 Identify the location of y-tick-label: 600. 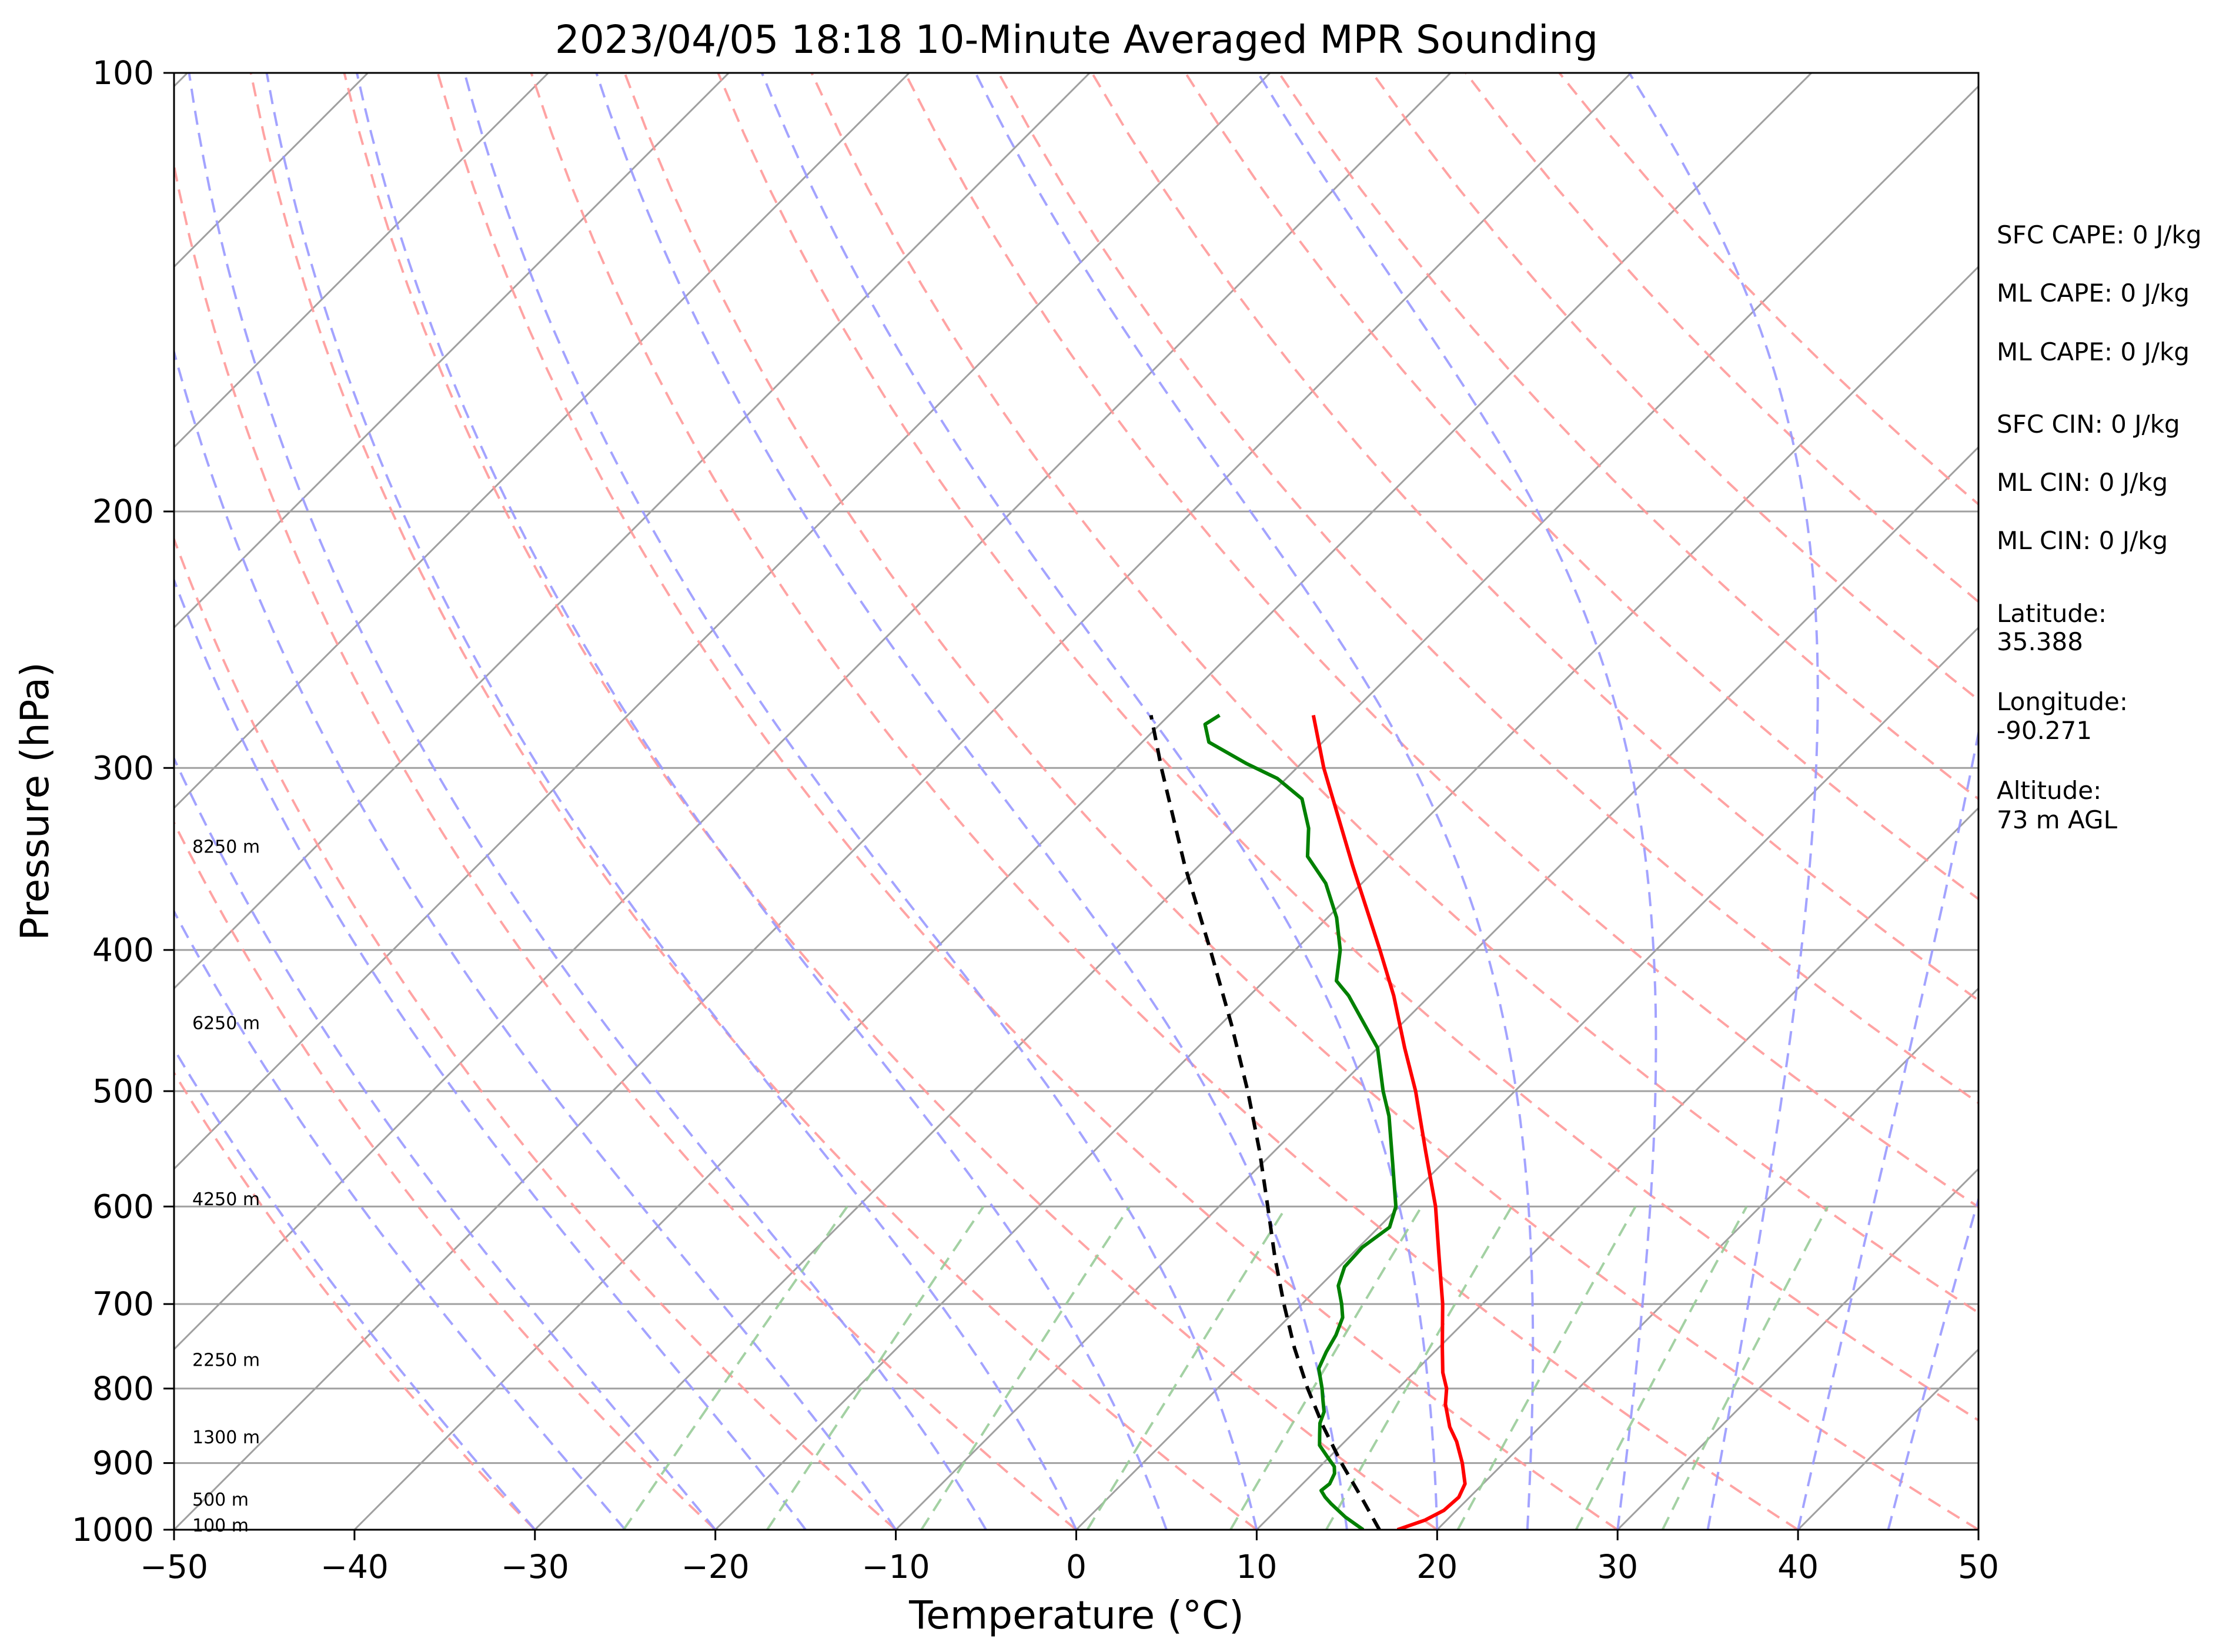
(123, 1207).